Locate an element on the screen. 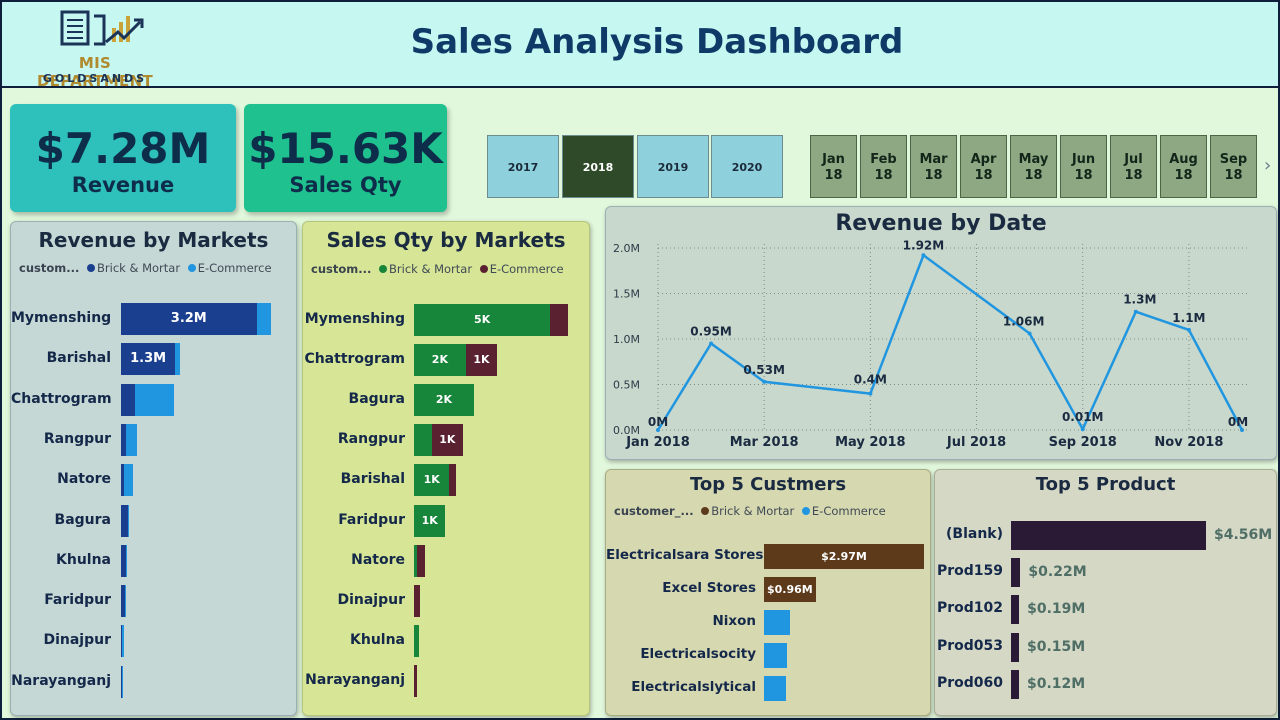 This screenshot has width=1280, height=720. year-button-2018: 2018 is located at coordinates (598, 166).